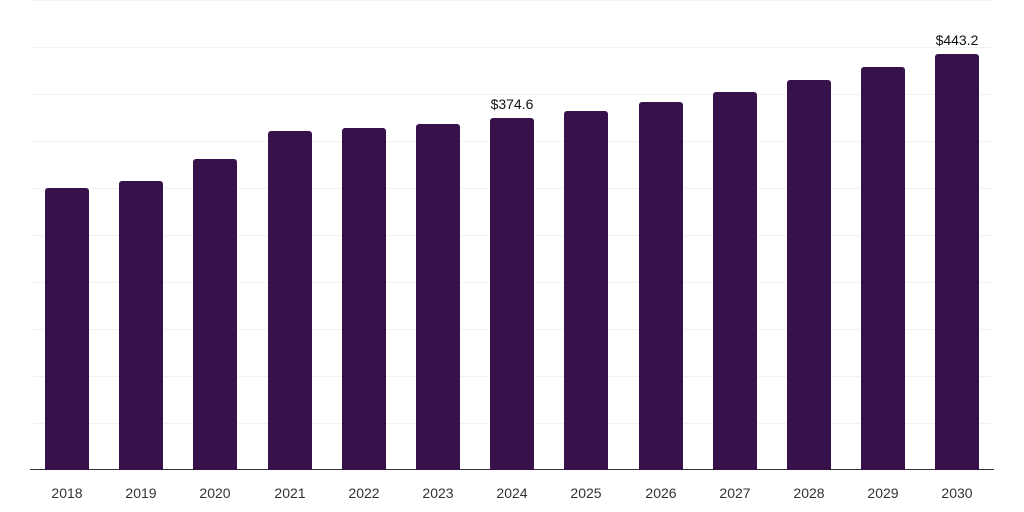 The image size is (1024, 512). I want to click on x-tick-label: 2022, so click(364, 493).